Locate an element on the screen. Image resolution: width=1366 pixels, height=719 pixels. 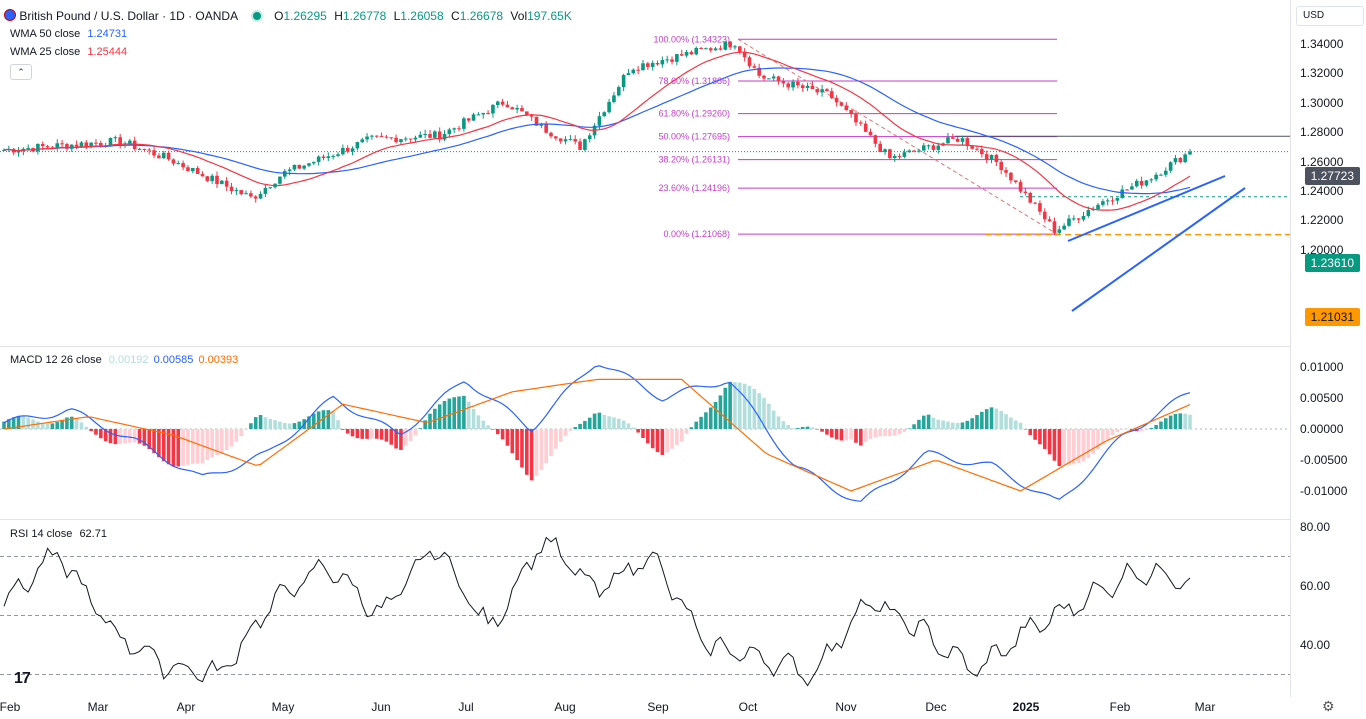
settings-gear-icon: ⚙ is located at coordinates (1328, 706).